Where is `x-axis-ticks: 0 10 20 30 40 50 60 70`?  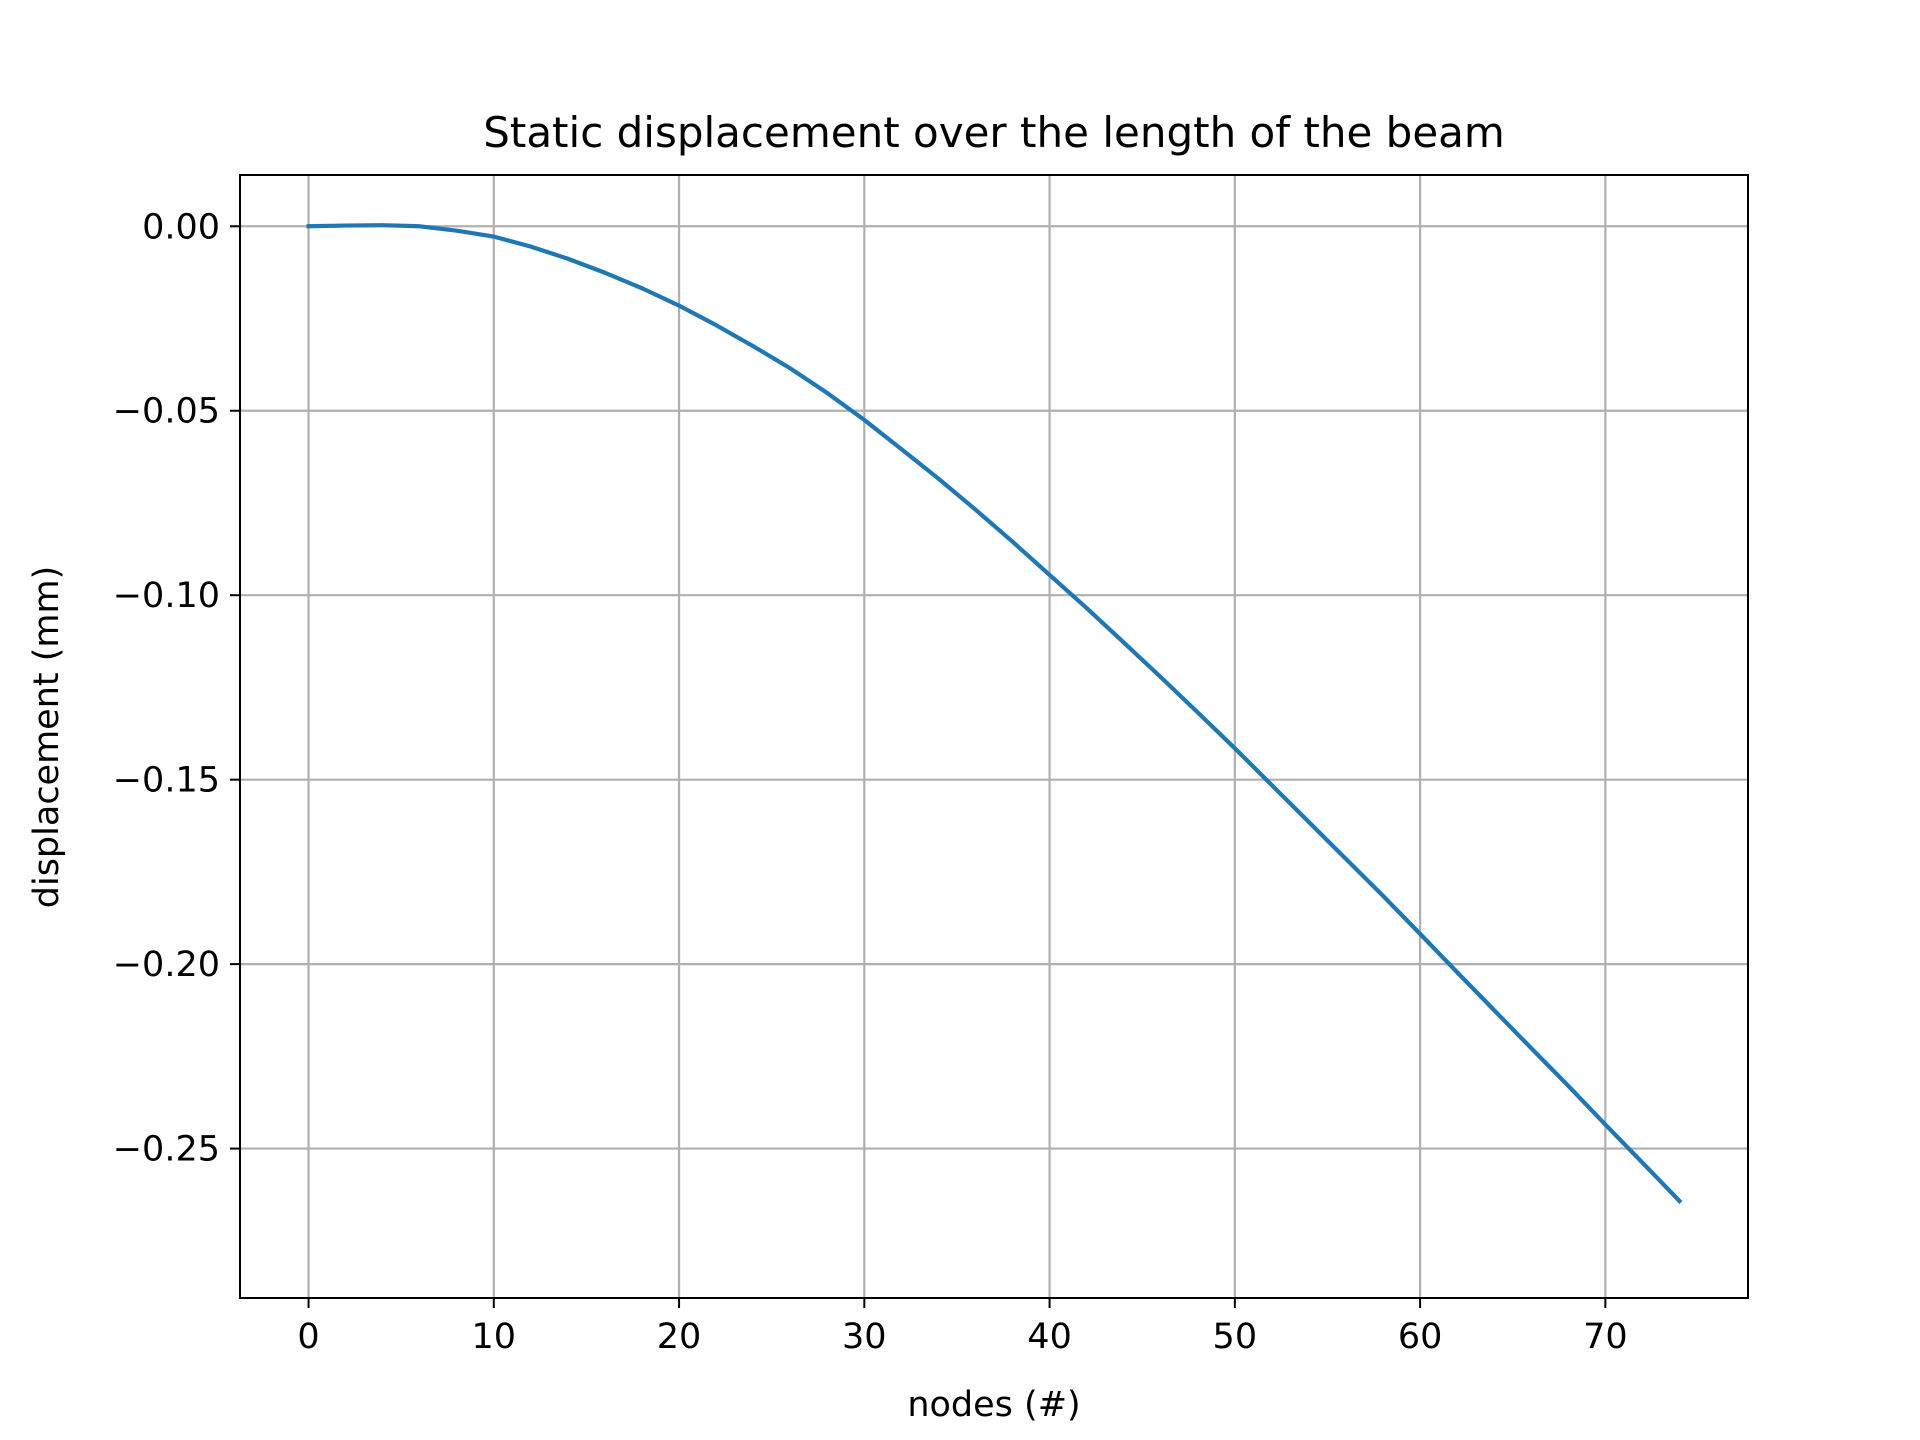 x-axis-ticks: 0 10 20 30 40 50 60 70 is located at coordinates (962, 1327).